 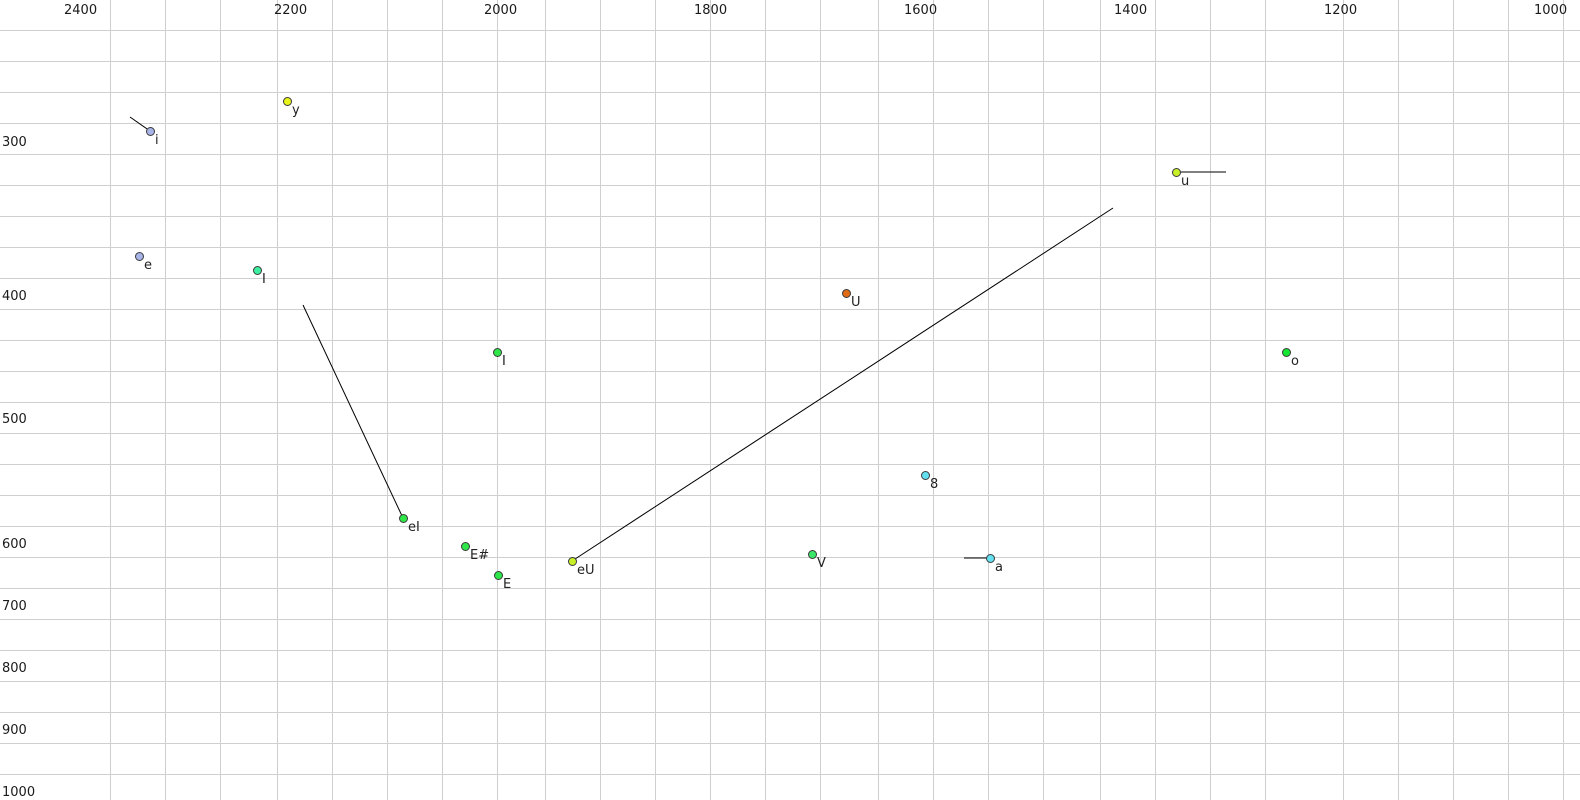 What do you see at coordinates (353, 411) in the screenshot?
I see `connector-line` at bounding box center [353, 411].